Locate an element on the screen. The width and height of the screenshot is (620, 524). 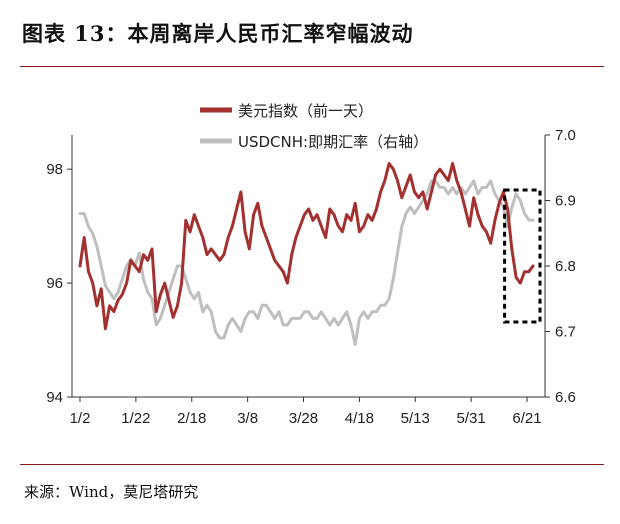
chart-title: 图表 13：本周离岸人民币汇率窄幅波动 is located at coordinates (218, 33).